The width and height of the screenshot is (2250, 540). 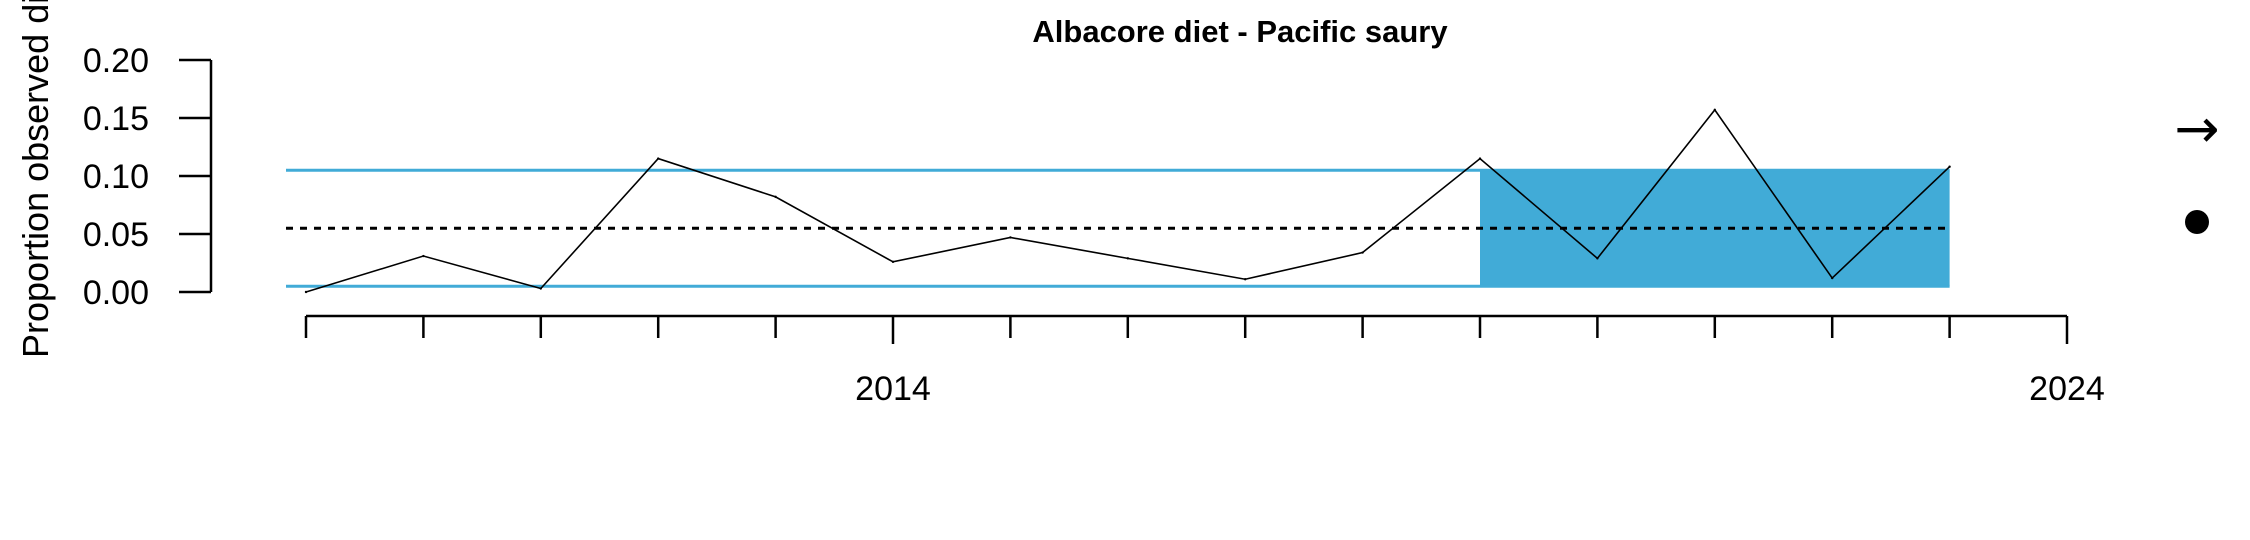 I want to click on data-point-2023, so click(x=1949, y=166).